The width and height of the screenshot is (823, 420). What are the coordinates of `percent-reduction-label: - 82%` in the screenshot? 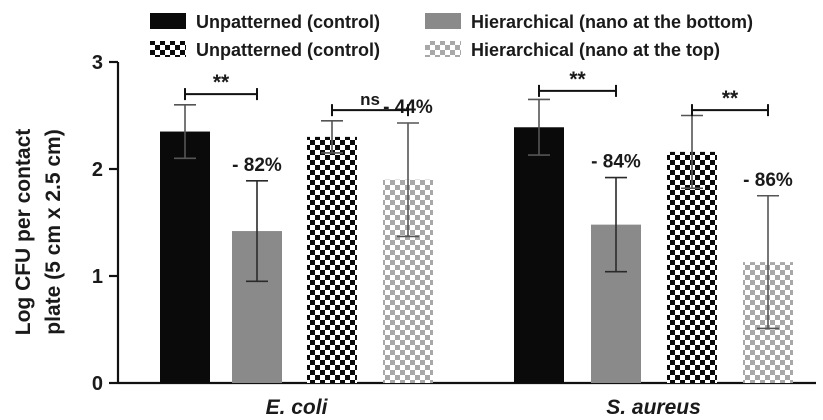 It's located at (257, 165).